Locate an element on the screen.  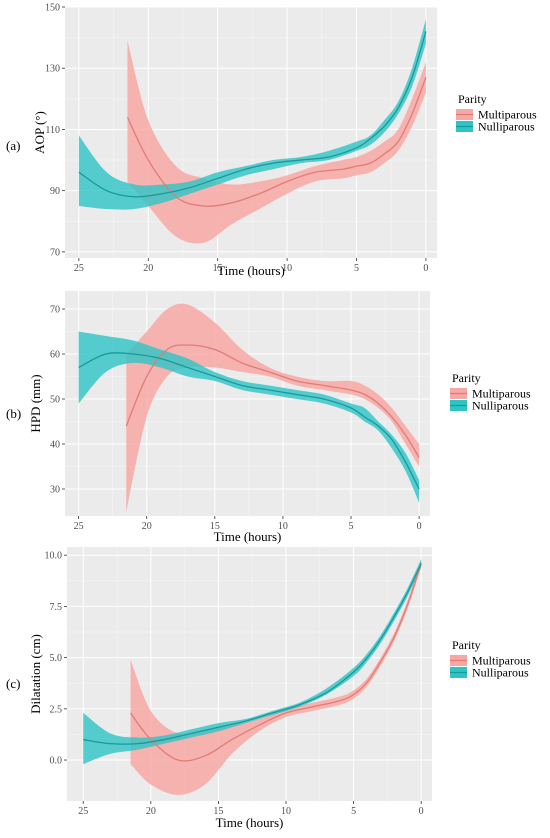
panel-label: (b) is located at coordinates (13, 413).